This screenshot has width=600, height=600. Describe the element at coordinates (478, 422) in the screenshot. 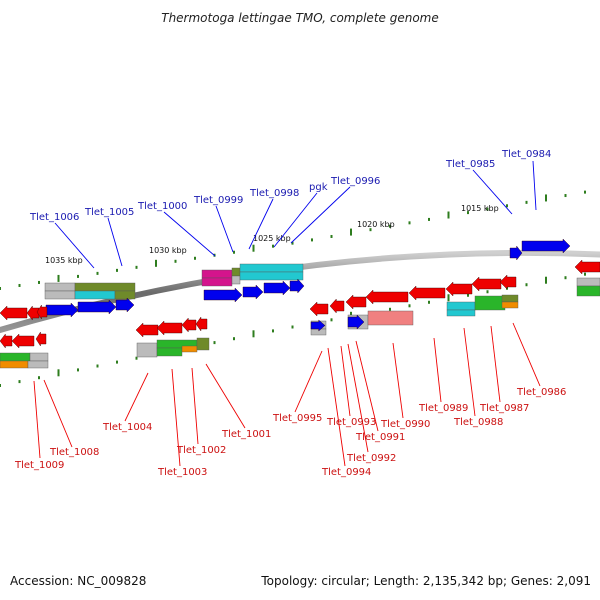

I see `gene-label-tlet-0988: Tlet_0988` at that location.